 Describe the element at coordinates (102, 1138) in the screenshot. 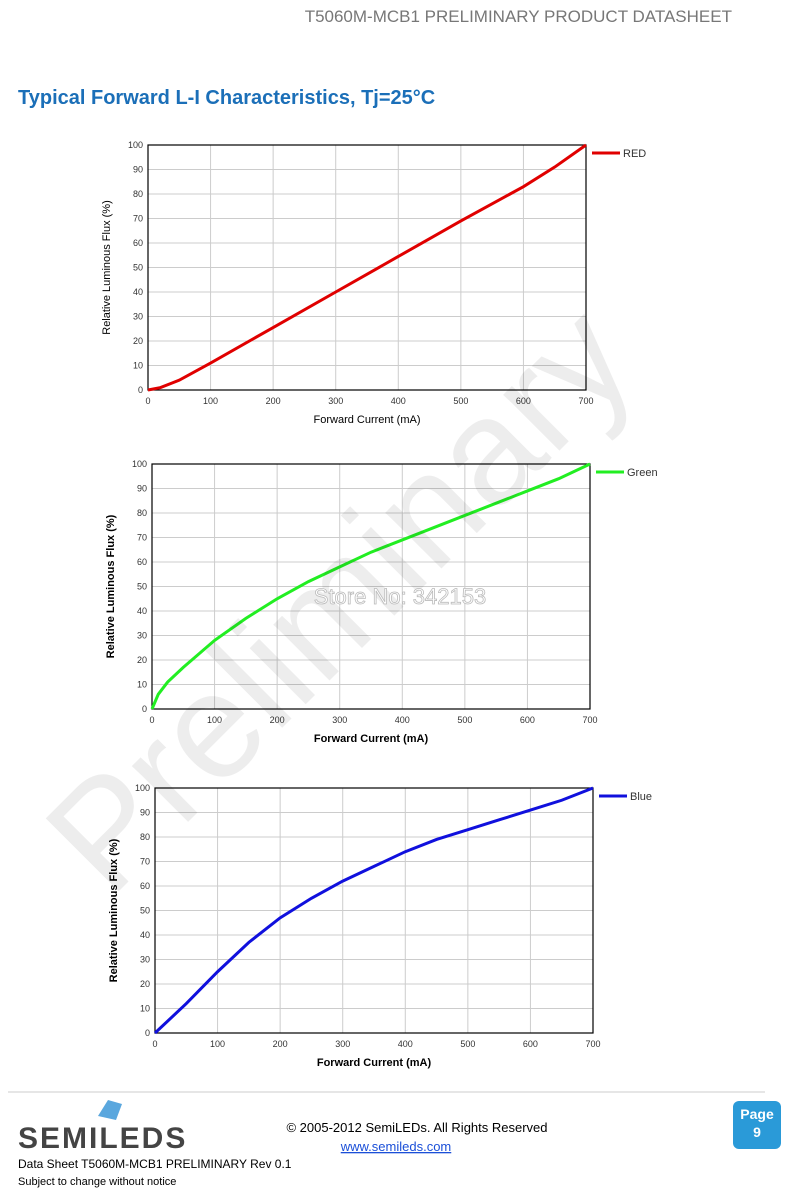

I see `logo: SEMILEDS` at that location.